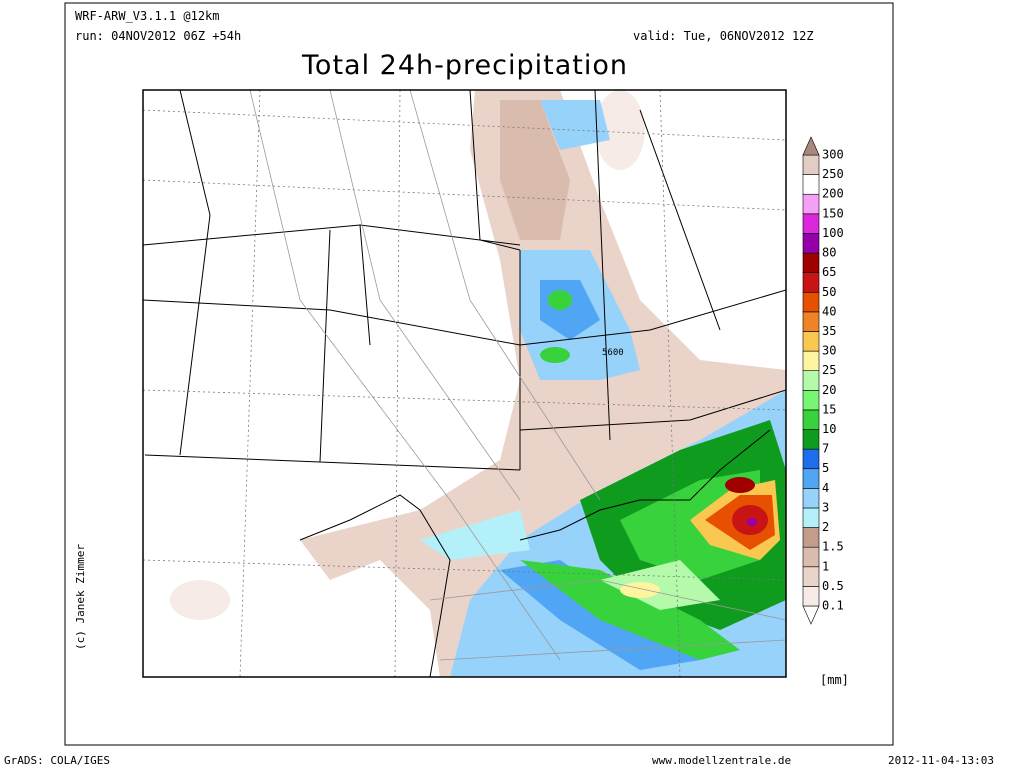 The width and height of the screenshot is (1024, 768). Describe the element at coordinates (825, 488) in the screenshot. I see `colorbar-label: 4` at that location.